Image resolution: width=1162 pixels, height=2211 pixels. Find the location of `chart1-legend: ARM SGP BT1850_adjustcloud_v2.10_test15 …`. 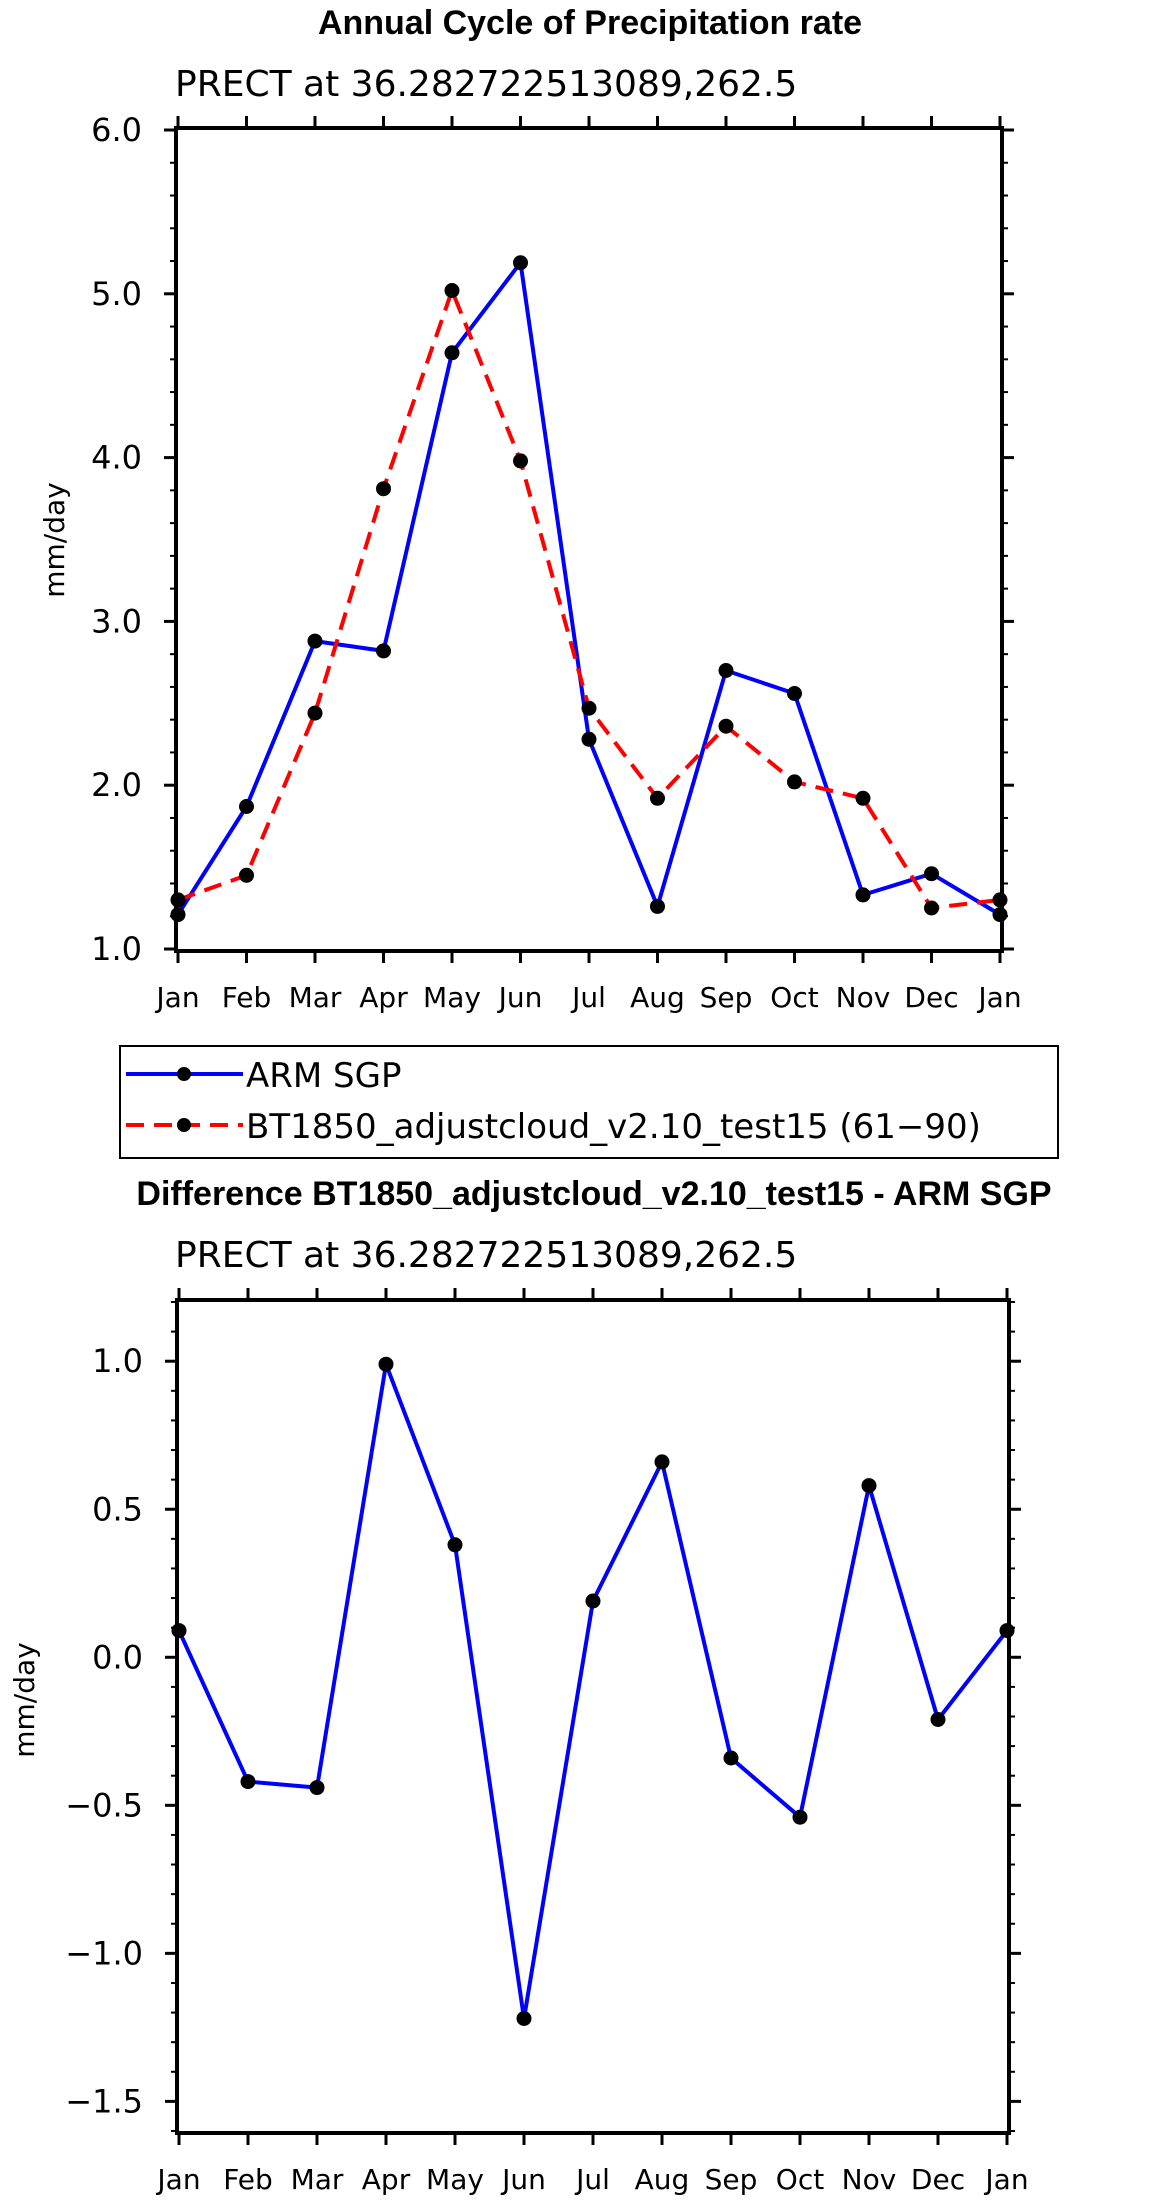

chart1-legend: ARM SGP BT1850_adjustcloud_v2.10_test15 … is located at coordinates (589, 1102).